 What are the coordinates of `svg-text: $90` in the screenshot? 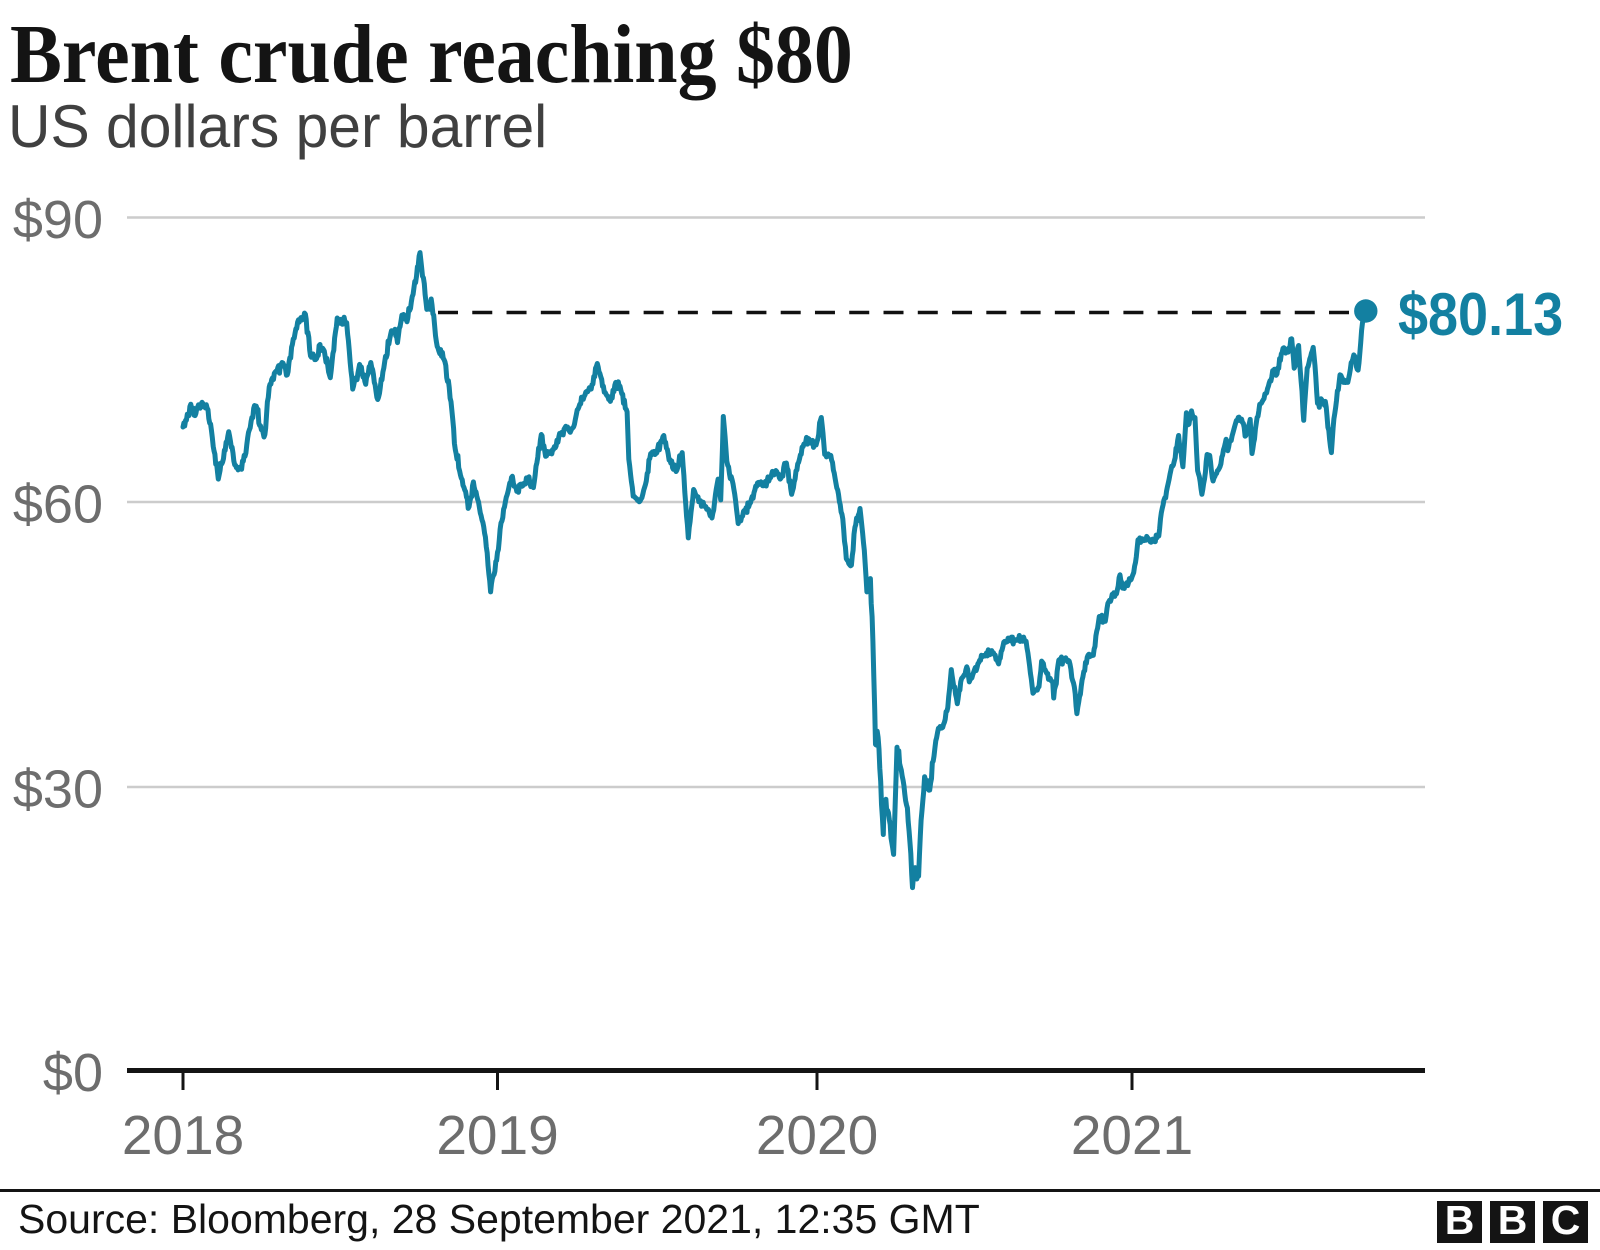 It's located at (58, 220).